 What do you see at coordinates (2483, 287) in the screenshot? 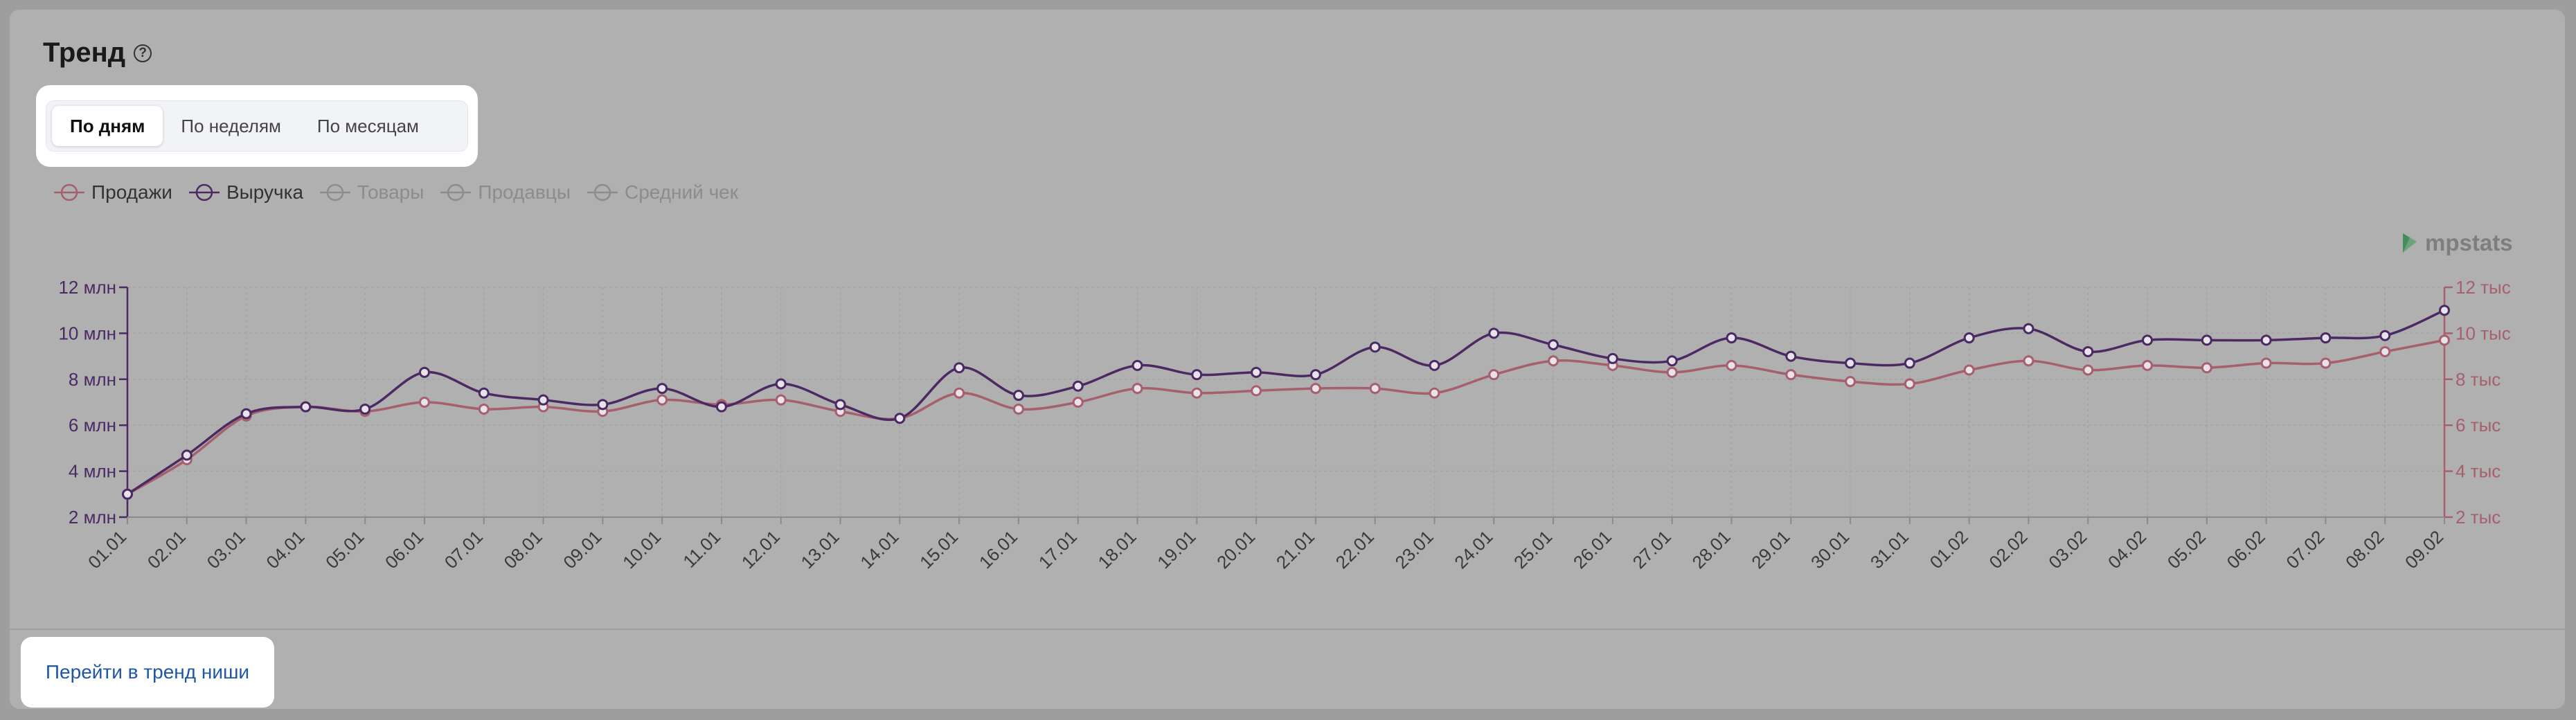
I see `y-right-tick-label: 12 тыс` at bounding box center [2483, 287].